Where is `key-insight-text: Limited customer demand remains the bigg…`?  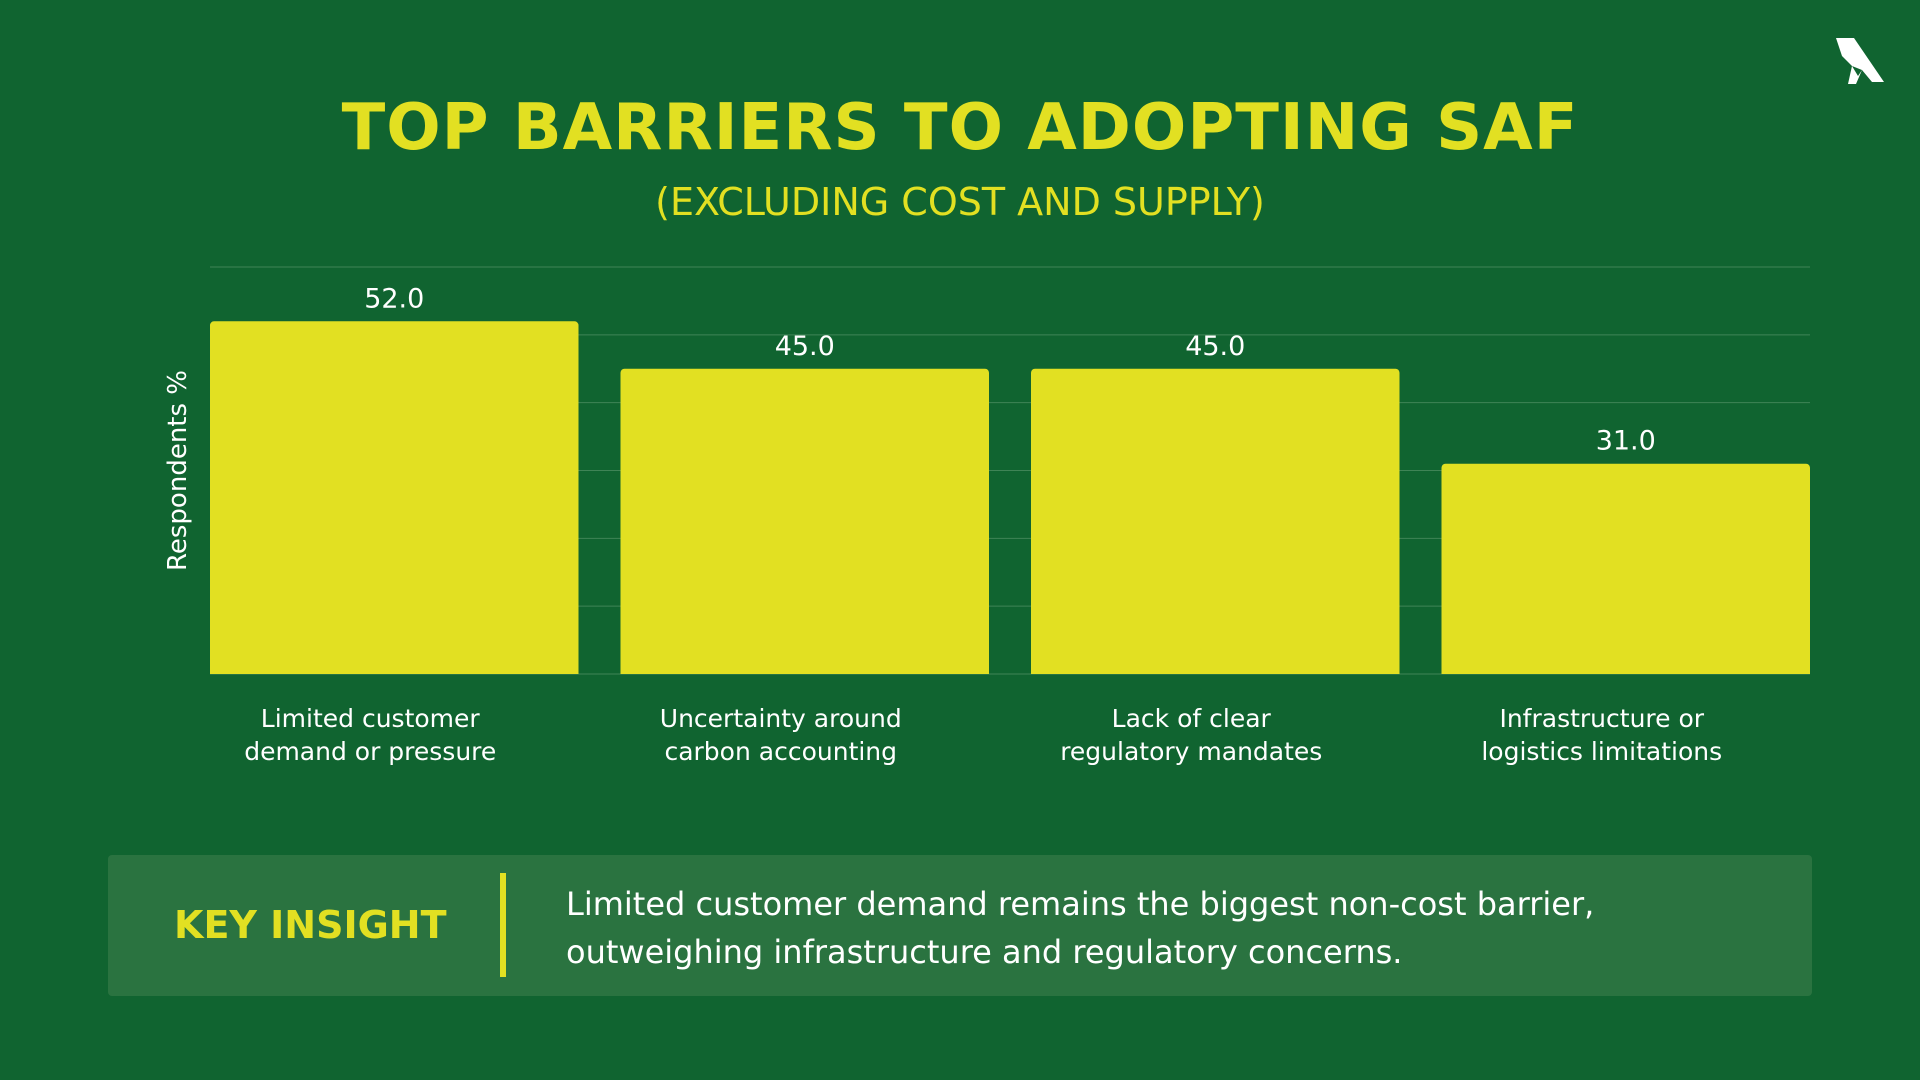
key-insight-text: Limited customer demand remains the bigg… is located at coordinates (1166, 928).